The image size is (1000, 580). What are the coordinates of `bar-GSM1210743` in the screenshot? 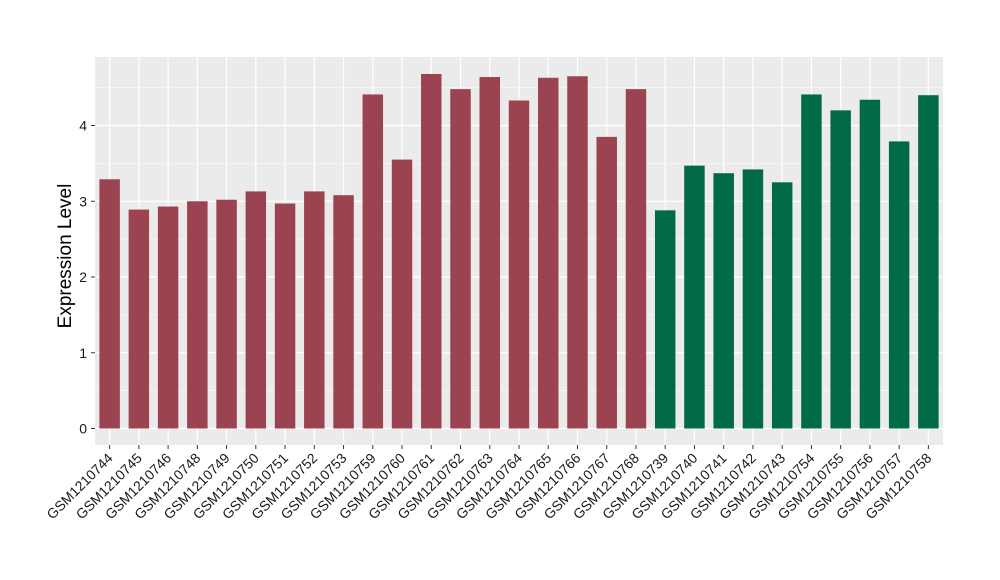 It's located at (782, 305).